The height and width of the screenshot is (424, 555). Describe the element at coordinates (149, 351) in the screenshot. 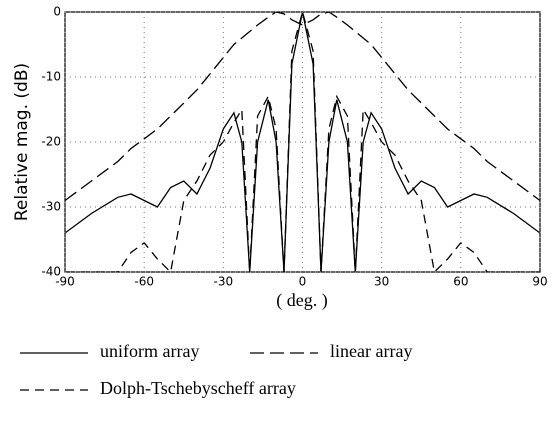

I see `legend-label: uniform array` at that location.